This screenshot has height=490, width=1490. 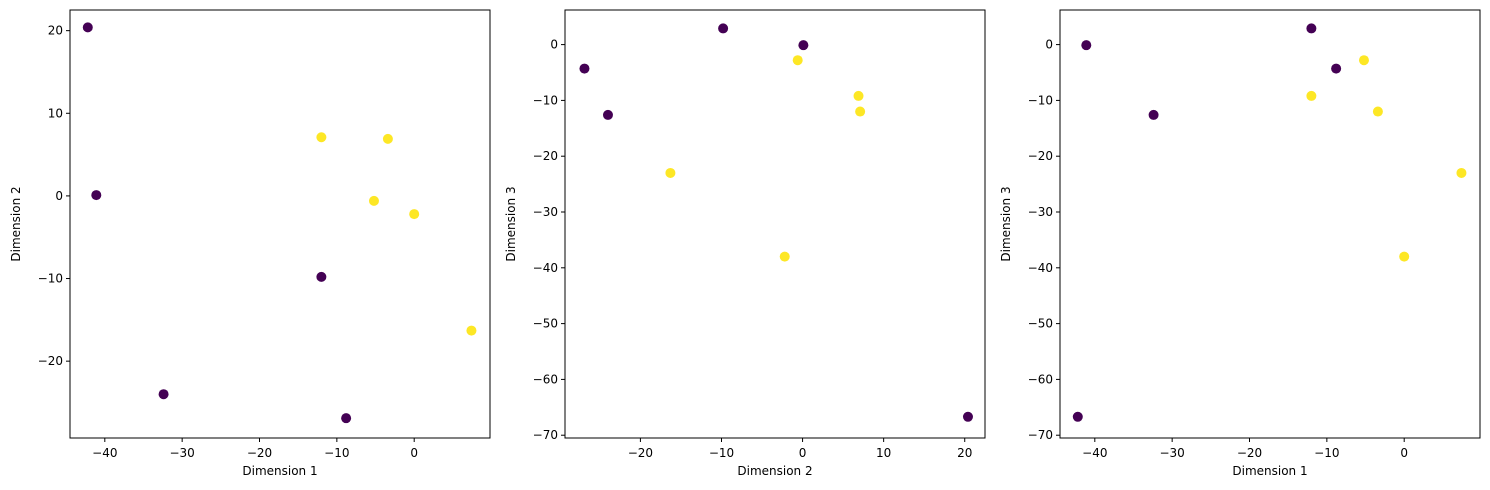 What do you see at coordinates (774, 471) in the screenshot?
I see `x-axis-label: Dimension 2` at bounding box center [774, 471].